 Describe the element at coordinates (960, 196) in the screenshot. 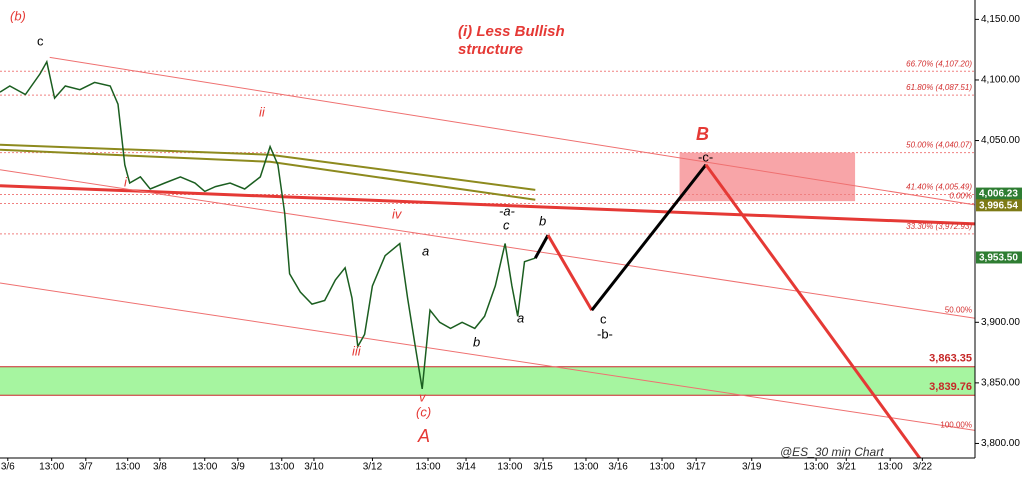

I see `fib-label: 0.00%` at that location.